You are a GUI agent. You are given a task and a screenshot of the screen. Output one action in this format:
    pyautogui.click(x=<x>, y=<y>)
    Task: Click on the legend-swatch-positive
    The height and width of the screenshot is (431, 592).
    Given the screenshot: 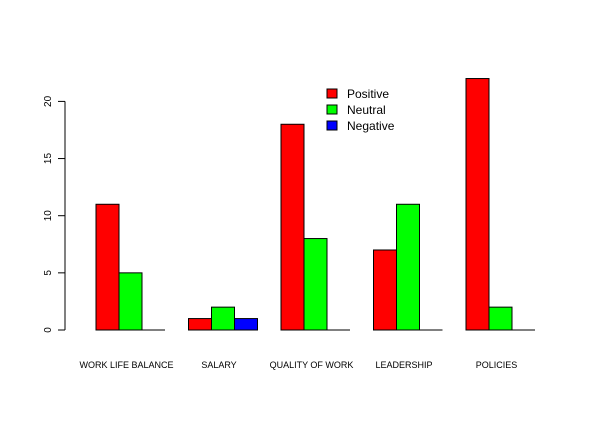 What is the action you would take?
    pyautogui.click(x=332, y=93)
    